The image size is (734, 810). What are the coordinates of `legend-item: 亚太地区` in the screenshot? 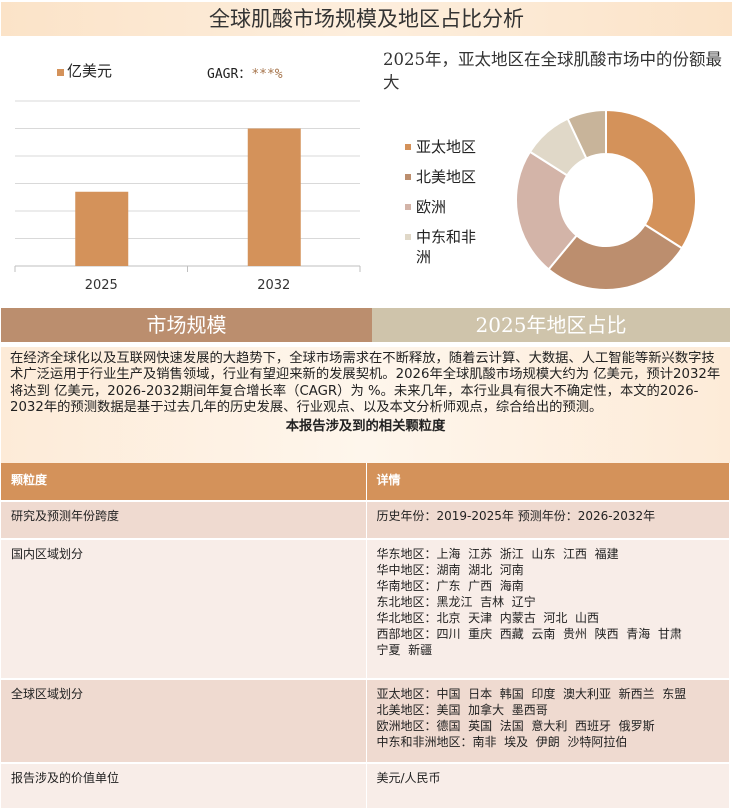 It's located at (444, 152).